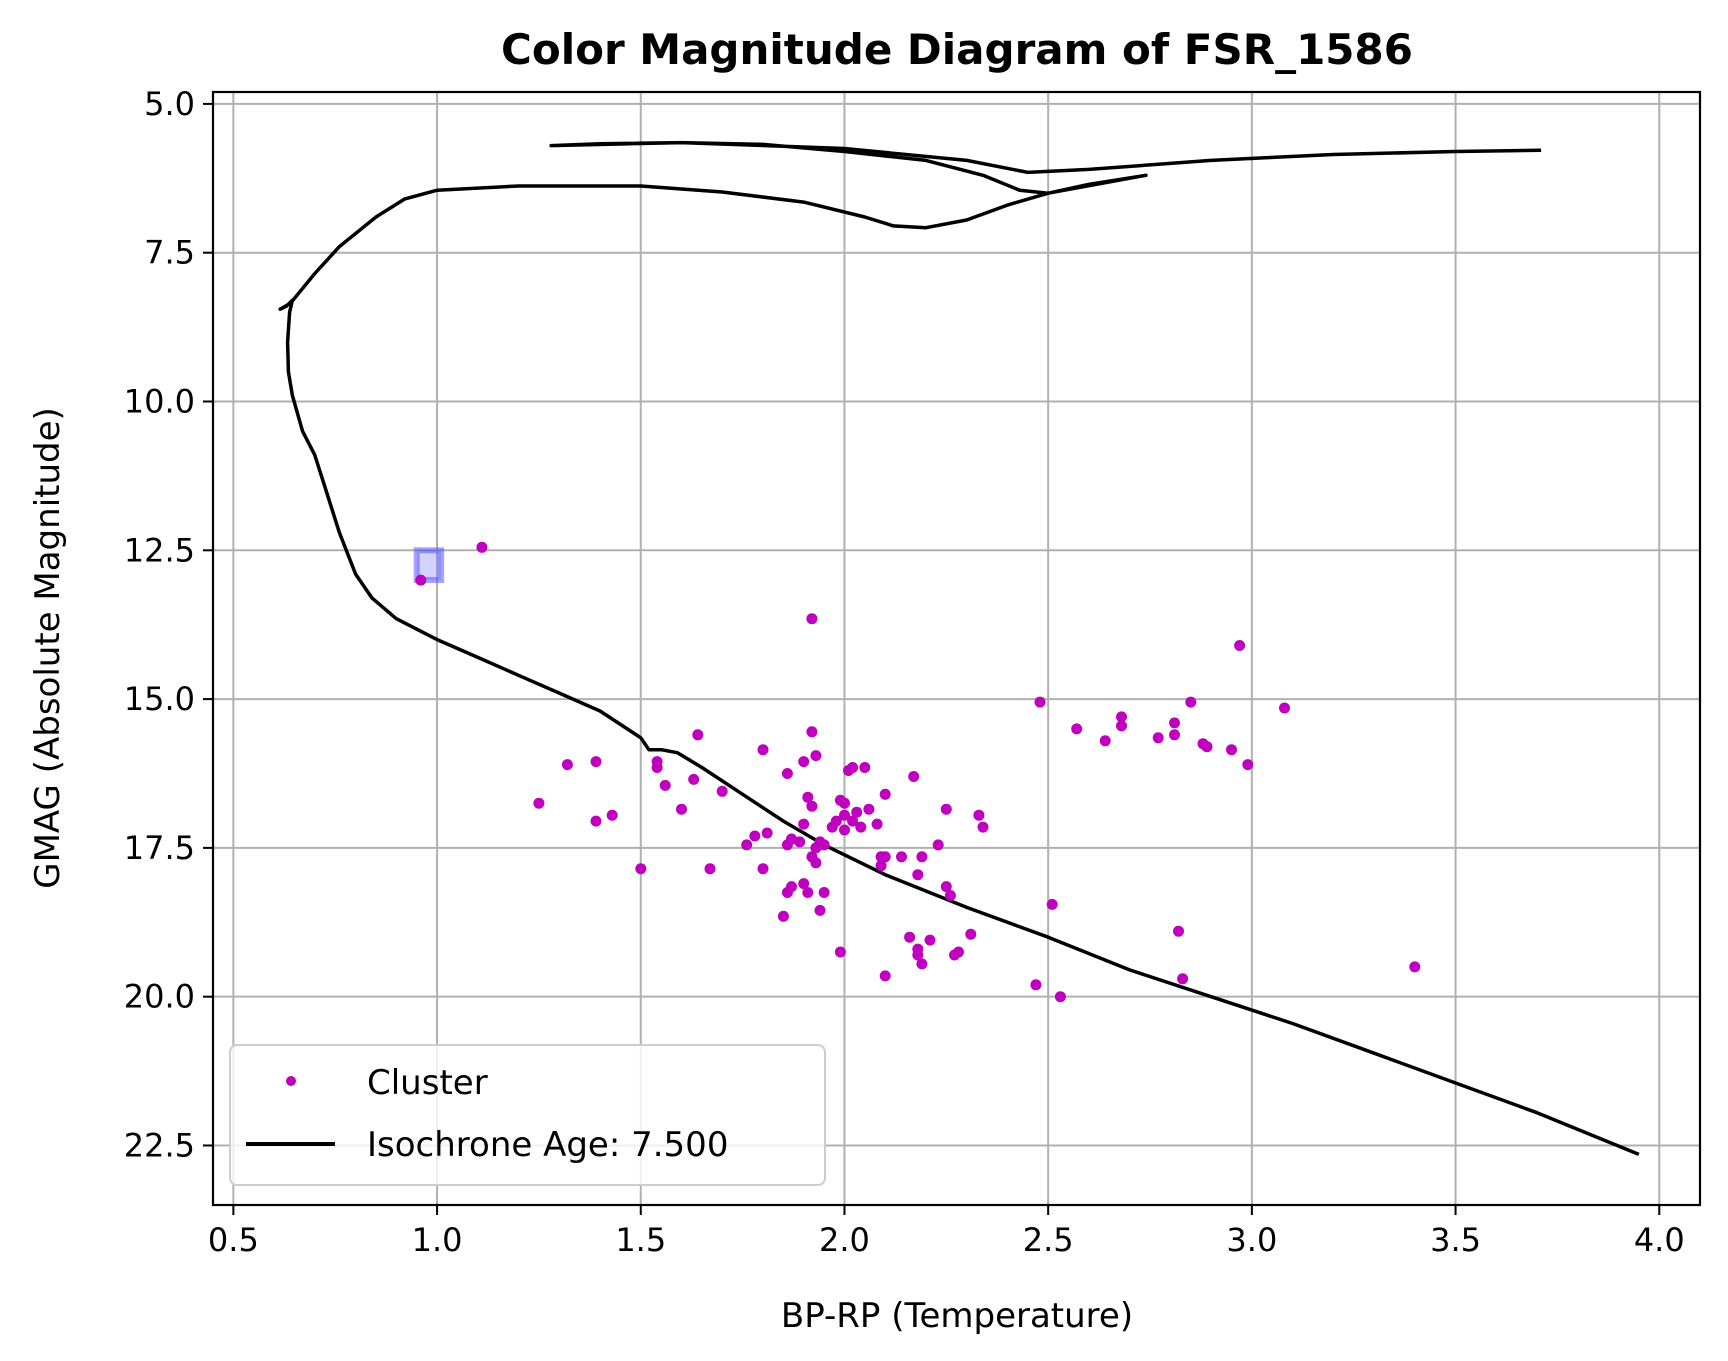 This screenshot has height=1361, width=1728. Describe the element at coordinates (159, 699) in the screenshot. I see `y-tick-label: 15.0` at that location.